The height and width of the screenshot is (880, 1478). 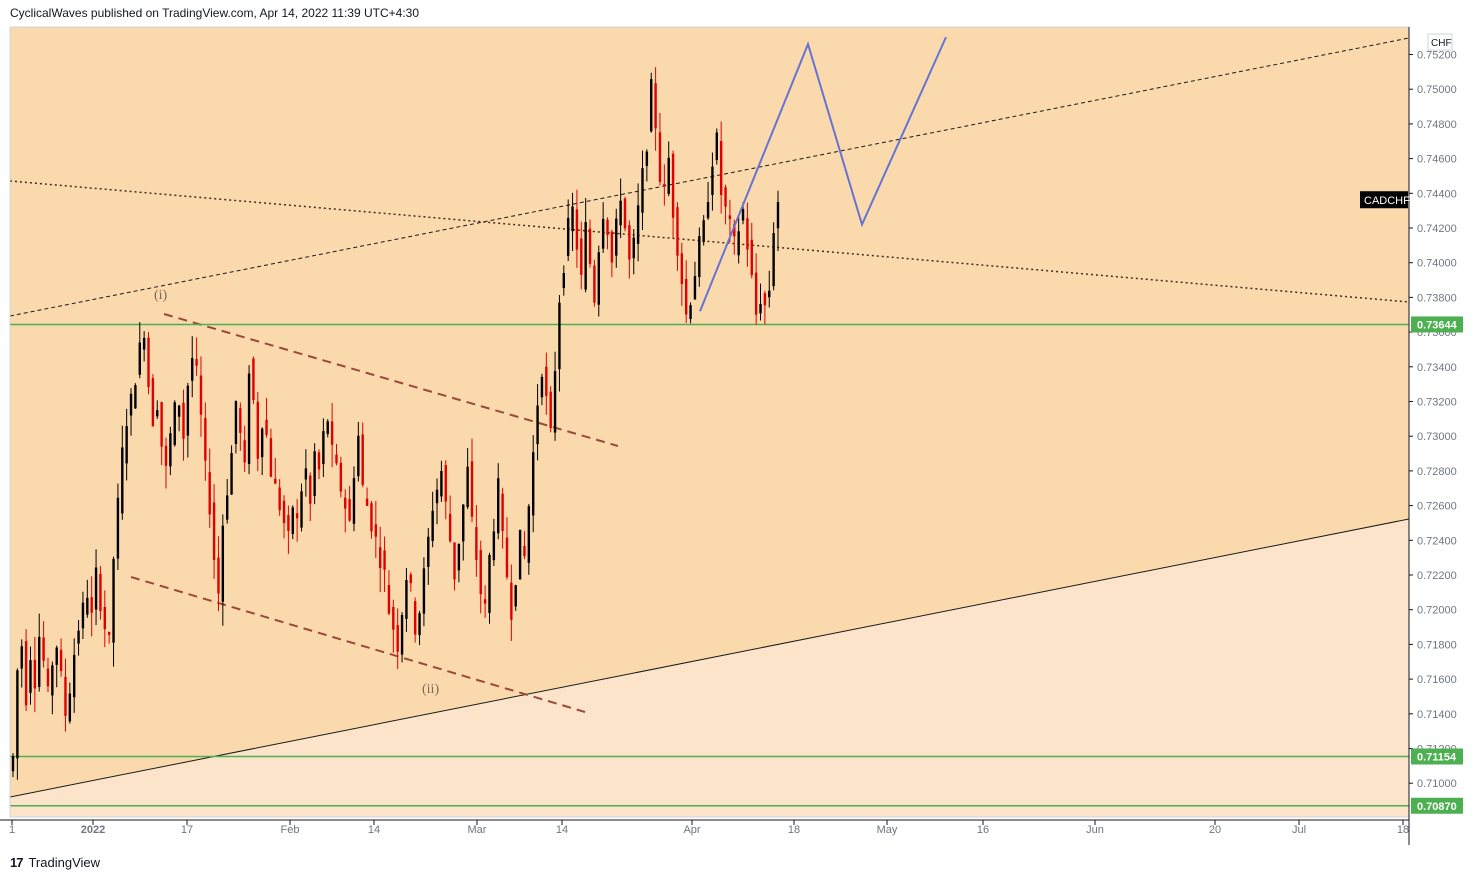 I want to click on wave-label-ii: (ii), so click(x=430, y=689).